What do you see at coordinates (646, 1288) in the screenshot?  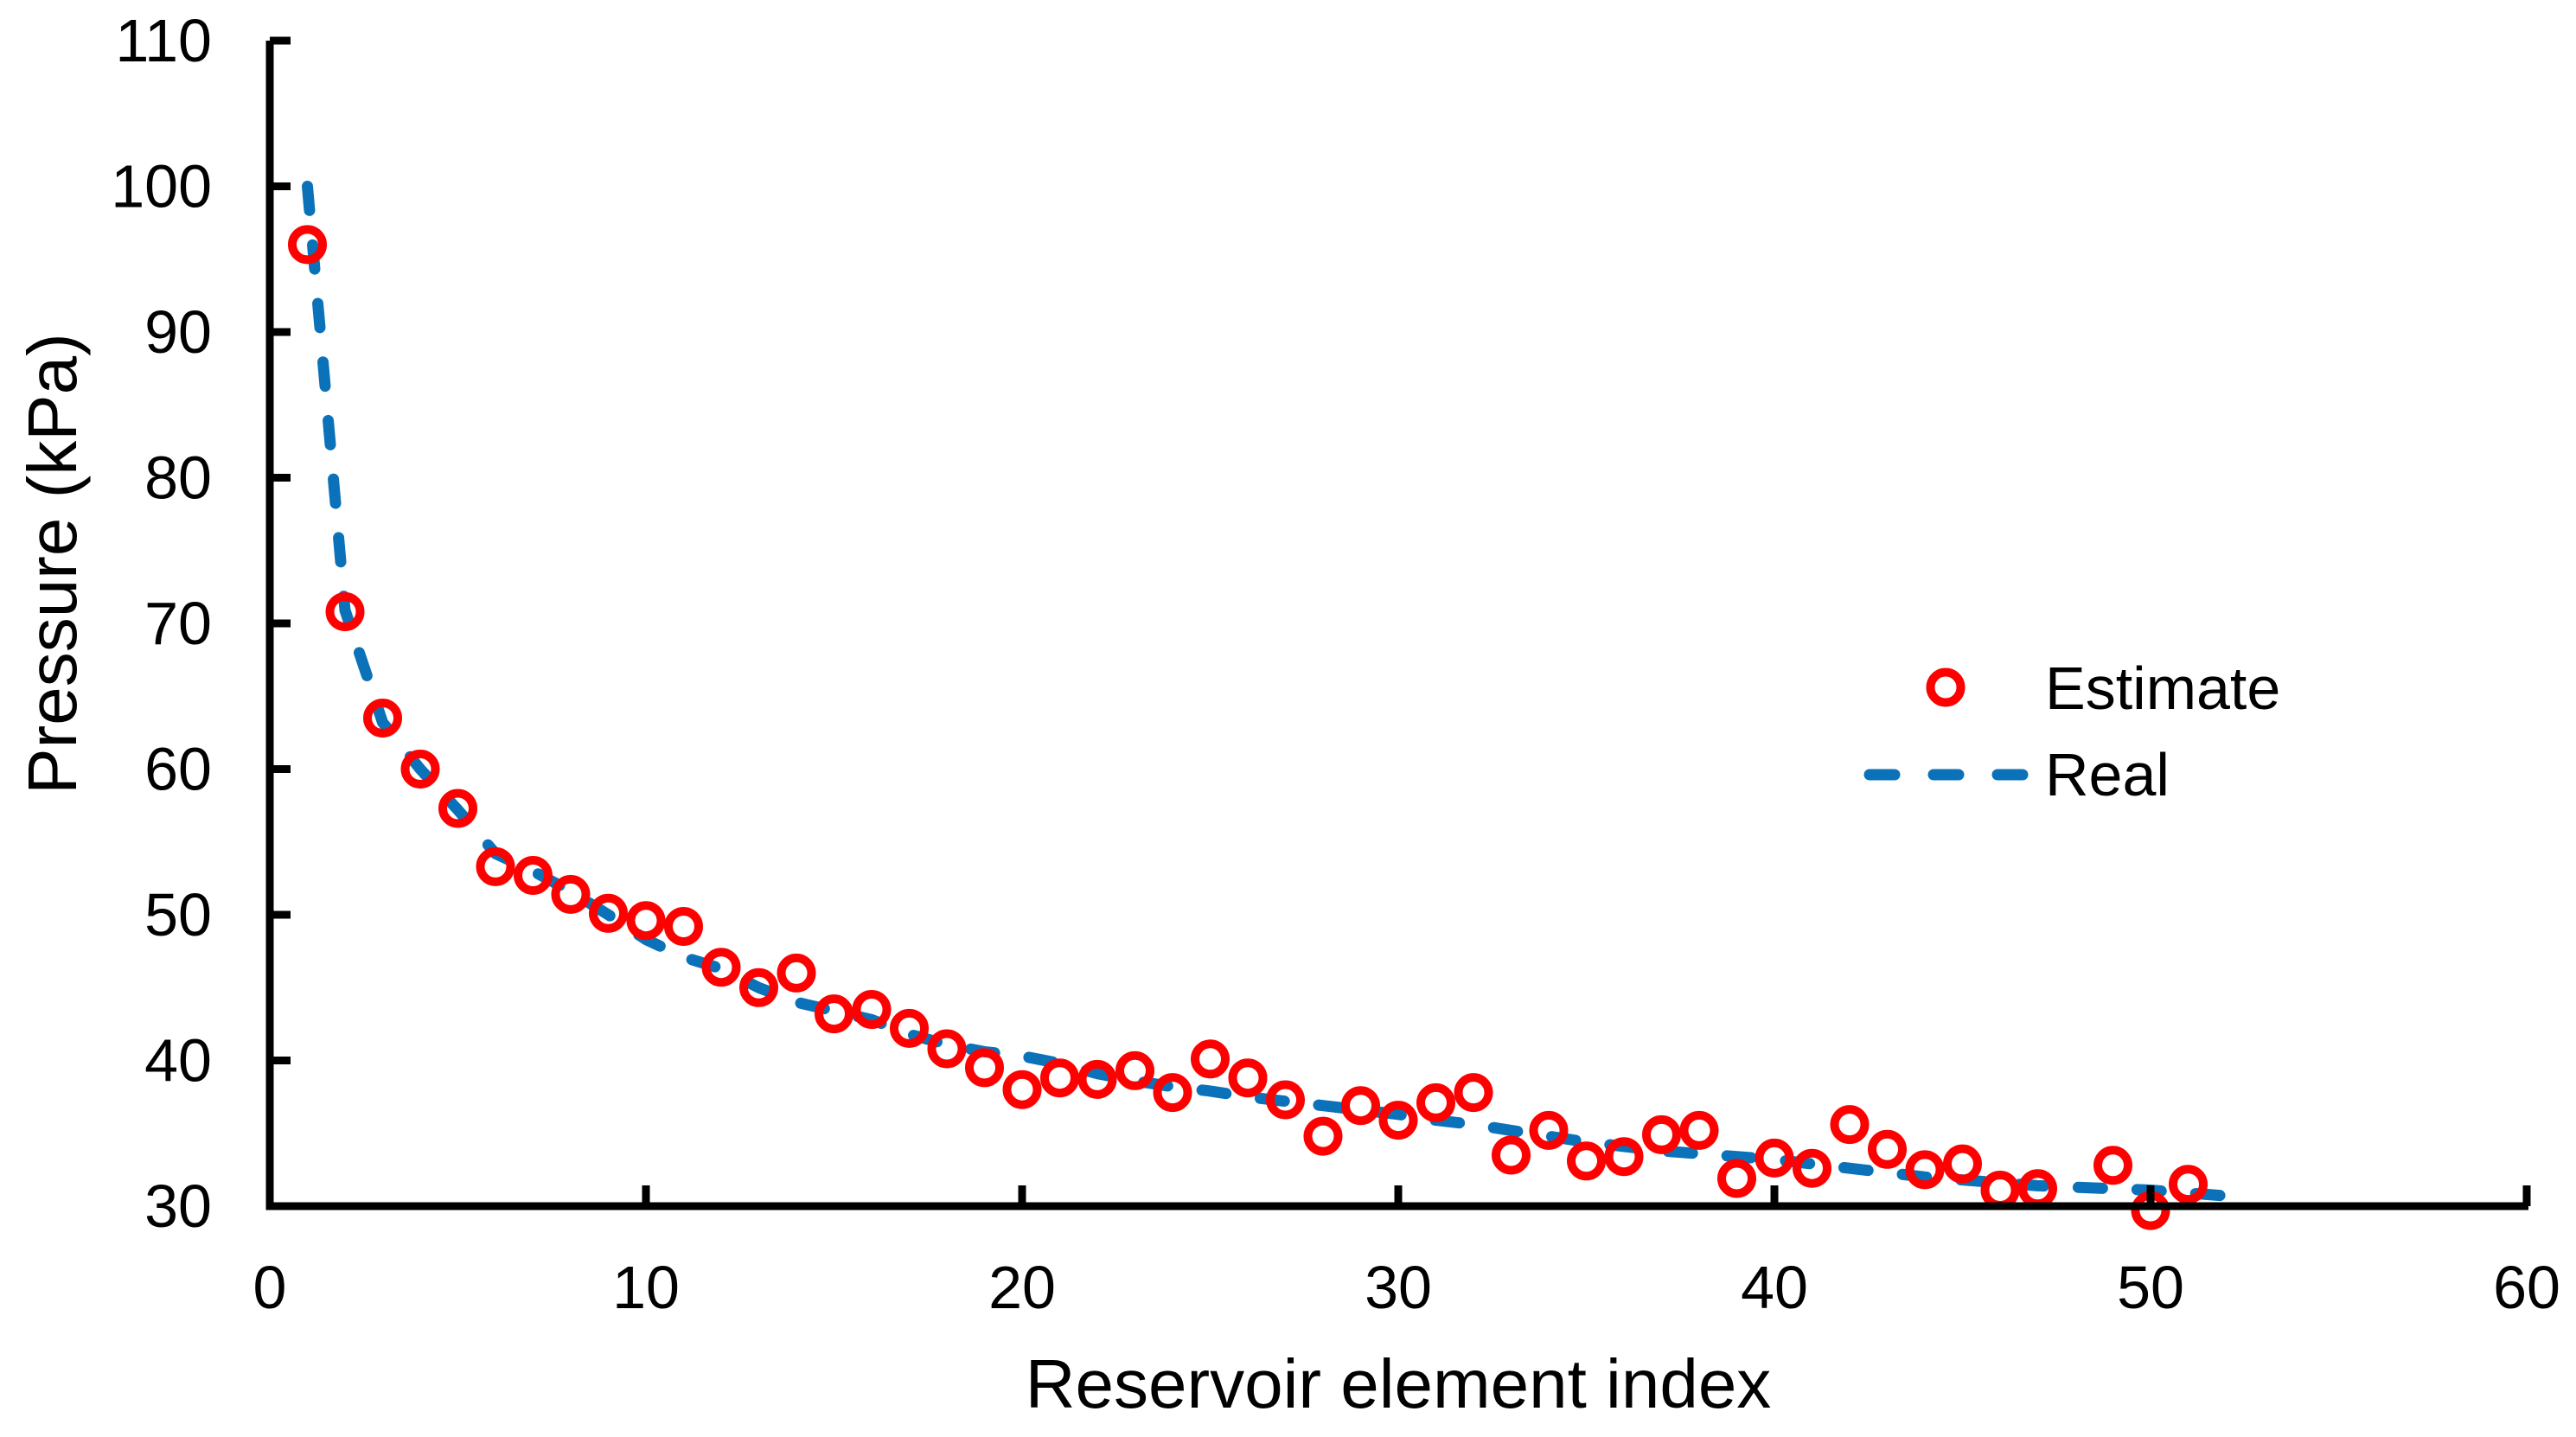 I see `x-tick-label: 10` at bounding box center [646, 1288].